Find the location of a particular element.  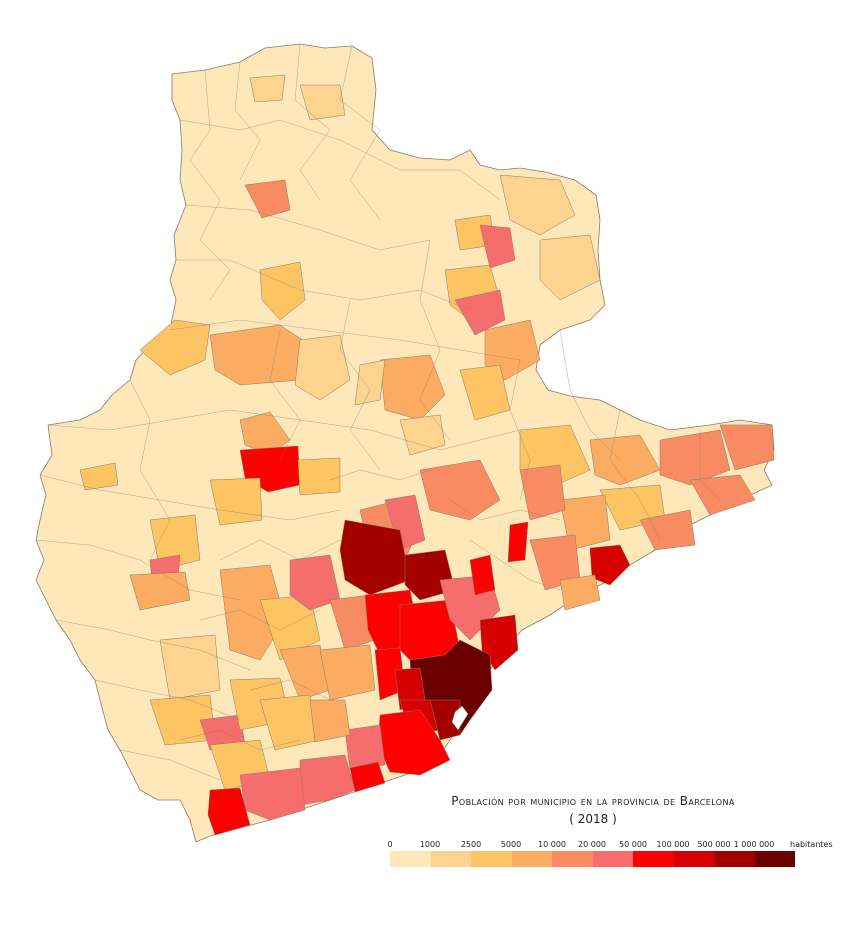

legend-break-label: 1 000 000 is located at coordinates (754, 844).